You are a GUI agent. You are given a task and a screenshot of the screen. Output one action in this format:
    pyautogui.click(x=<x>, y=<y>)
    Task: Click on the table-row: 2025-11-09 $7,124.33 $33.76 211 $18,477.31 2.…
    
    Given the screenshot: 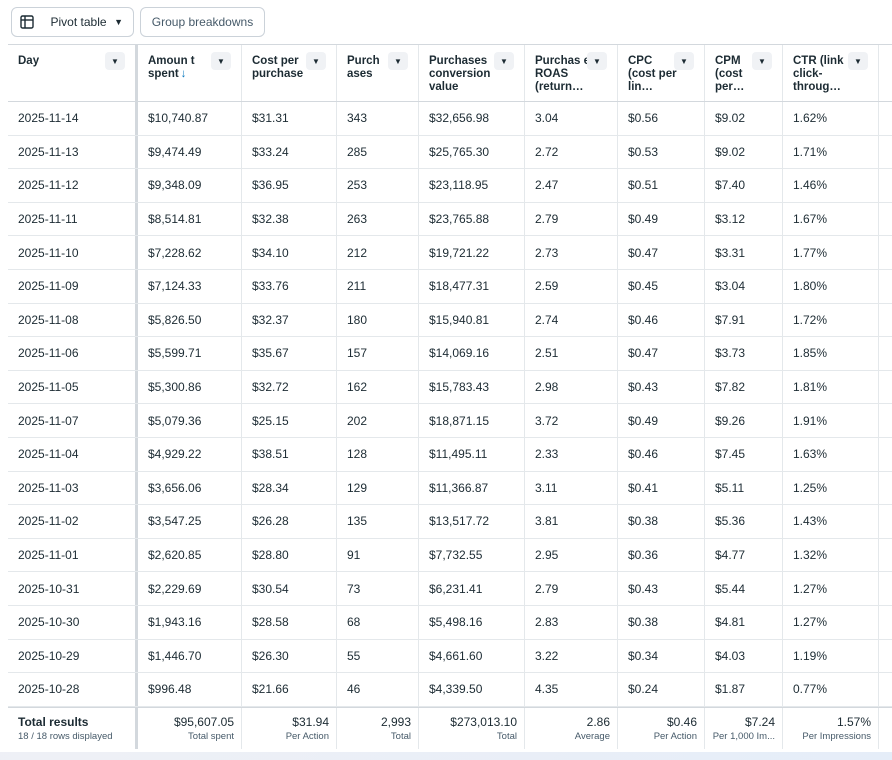 What is the action you would take?
    pyautogui.click(x=450, y=286)
    